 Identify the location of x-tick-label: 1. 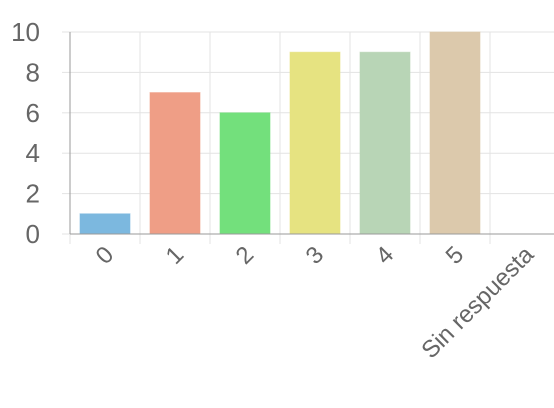
(175, 255).